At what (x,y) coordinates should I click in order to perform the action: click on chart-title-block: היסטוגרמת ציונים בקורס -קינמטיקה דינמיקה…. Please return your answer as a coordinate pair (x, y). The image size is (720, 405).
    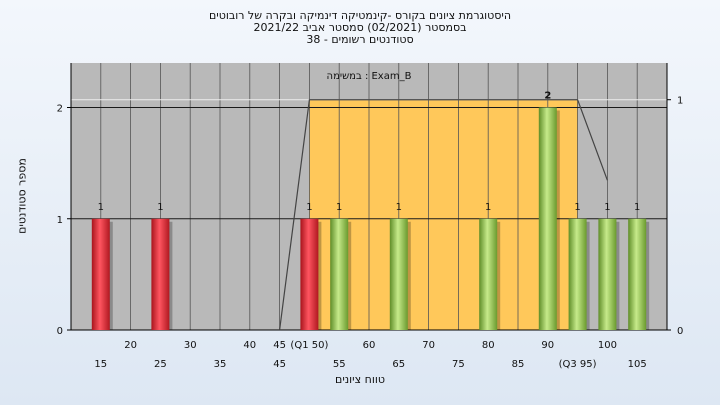
    Looking at the image, I should click on (360, 28).